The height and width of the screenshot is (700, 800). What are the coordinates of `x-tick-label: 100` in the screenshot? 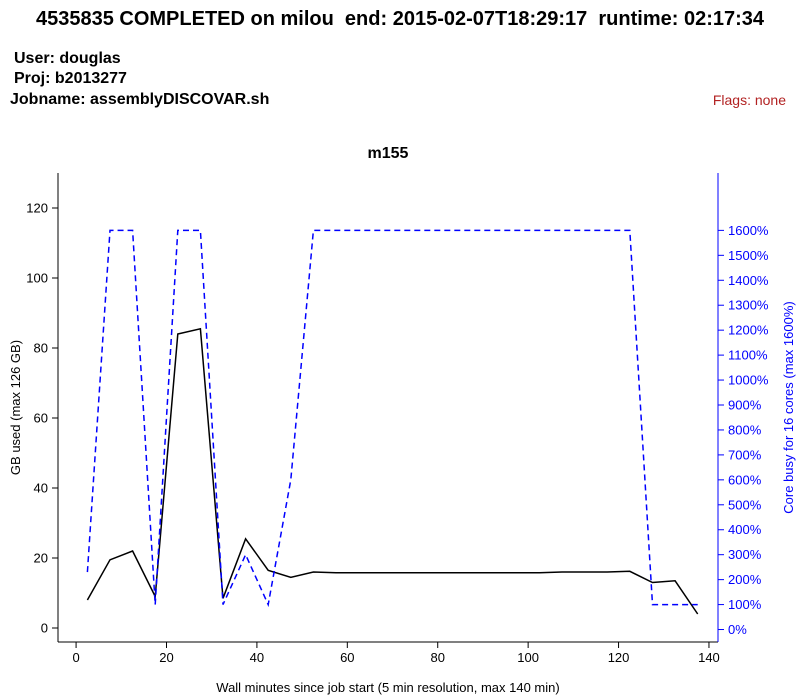 It's located at (528, 657).